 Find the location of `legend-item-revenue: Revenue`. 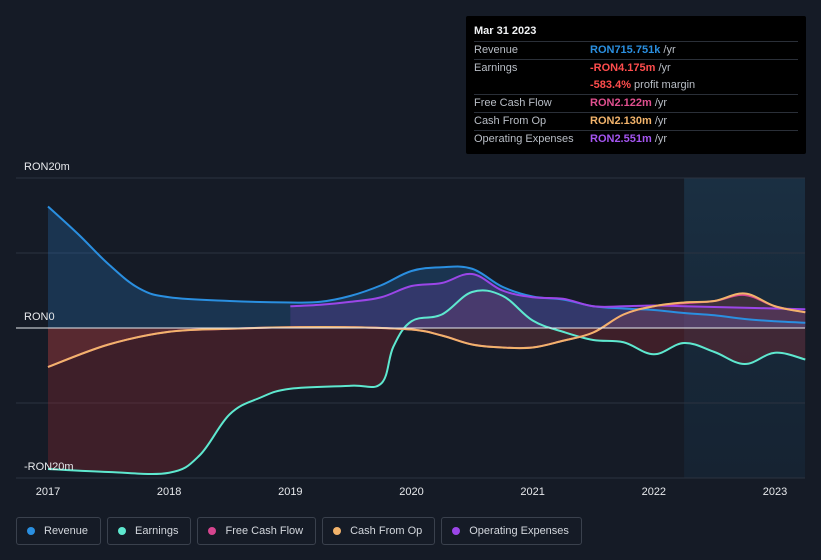

legend-item-revenue: Revenue is located at coordinates (59, 531).